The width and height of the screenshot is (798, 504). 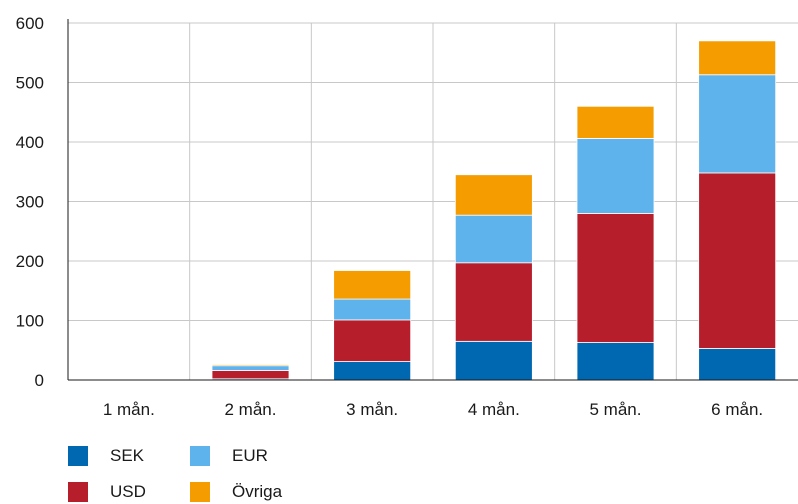 I want to click on legend-swatch-ovriga, so click(x=200, y=492).